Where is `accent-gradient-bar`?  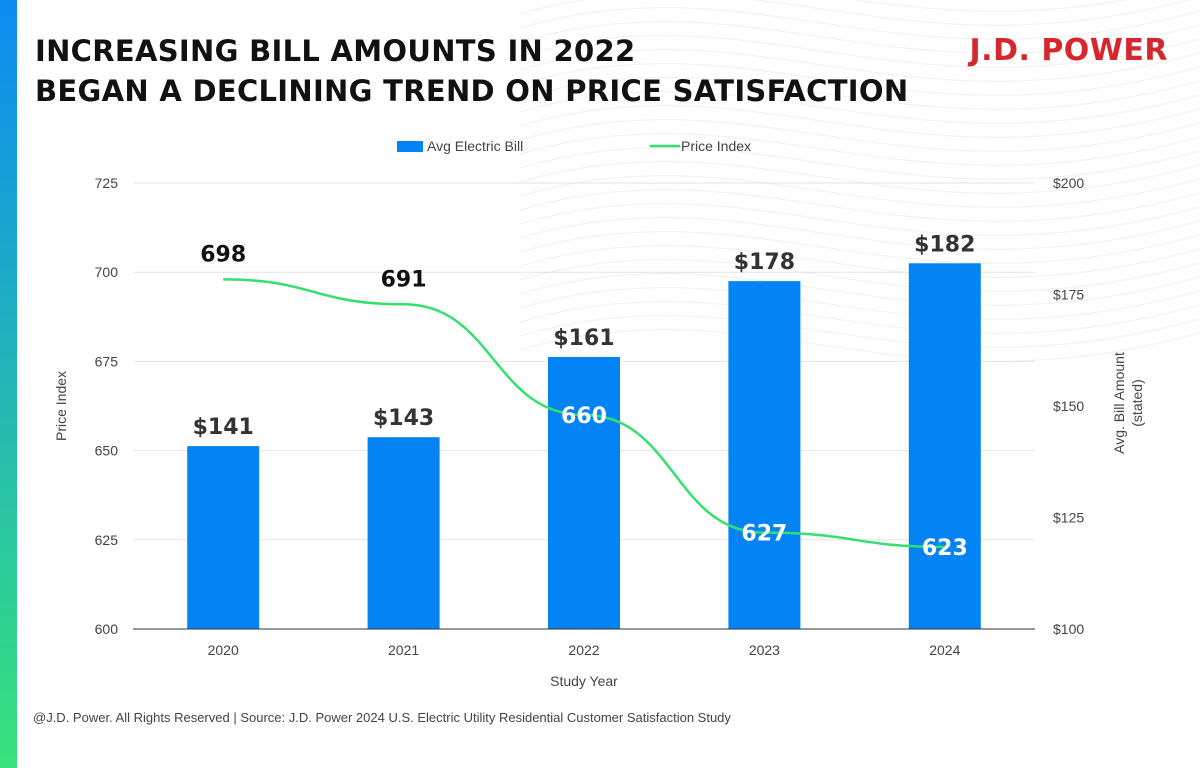
accent-gradient-bar is located at coordinates (8, 384).